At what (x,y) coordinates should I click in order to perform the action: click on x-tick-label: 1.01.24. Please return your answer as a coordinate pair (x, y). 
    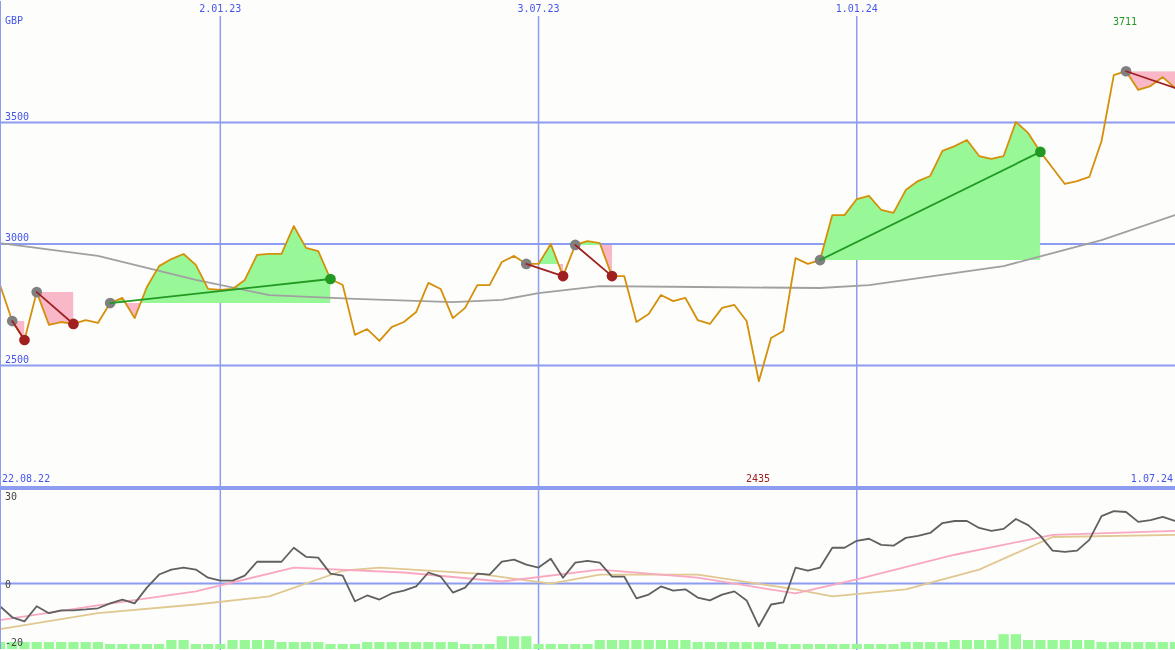
    Looking at the image, I should click on (856, 8).